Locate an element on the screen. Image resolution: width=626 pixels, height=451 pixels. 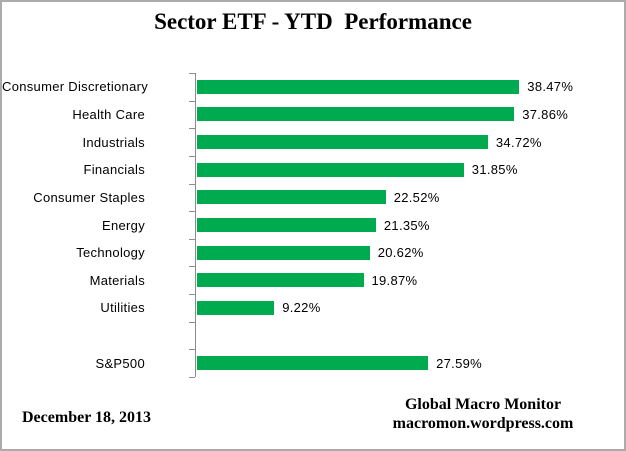
category-label: Energy is located at coordinates (123, 225).